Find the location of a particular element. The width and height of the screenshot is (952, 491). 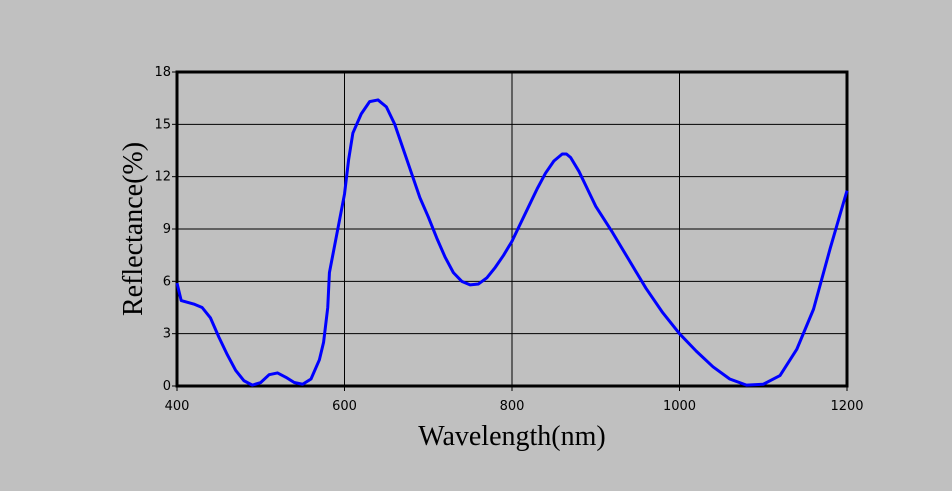

y-axis-title: Reflectance(%) is located at coordinates (133, 229).